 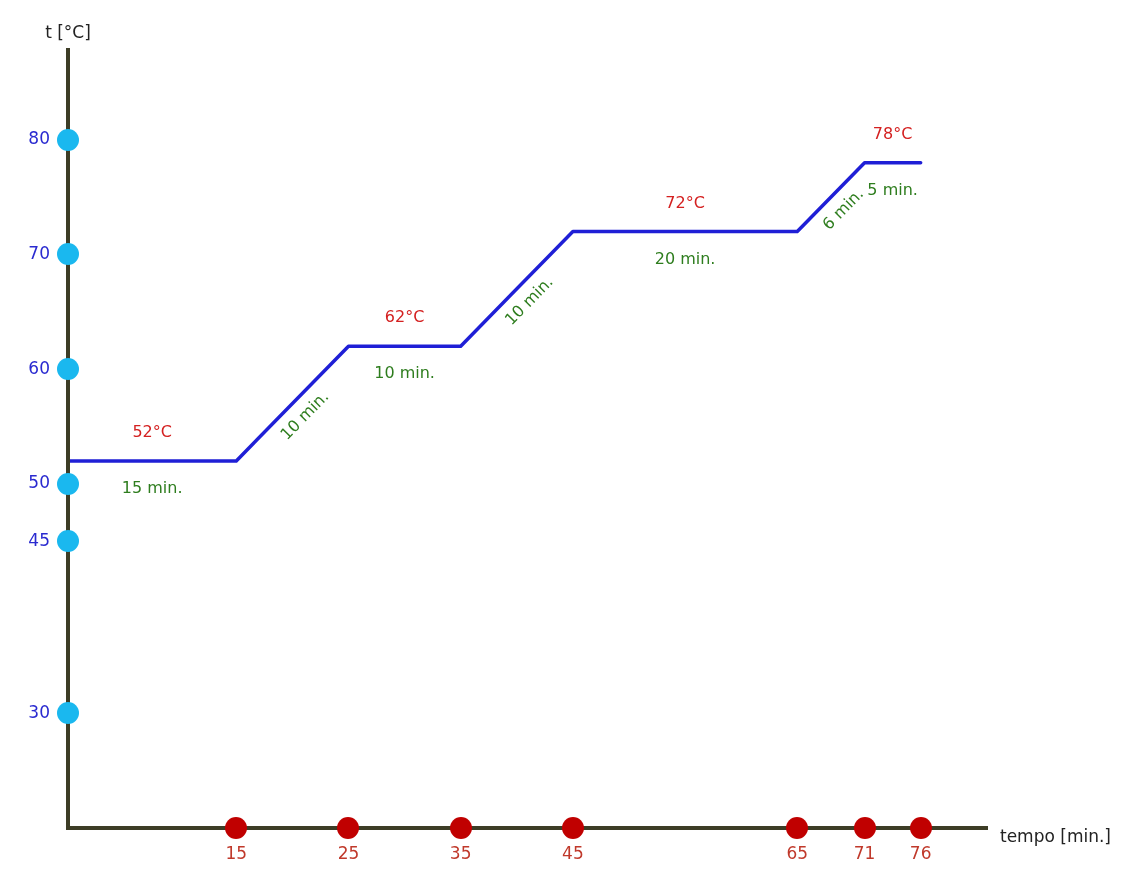 What do you see at coordinates (39, 252) in the screenshot?
I see `y-tick-label: 70` at bounding box center [39, 252].